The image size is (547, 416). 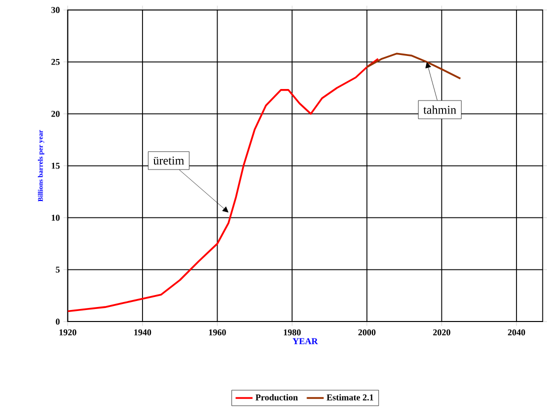 What do you see at coordinates (414, 66) in the screenshot?
I see `line-series` at bounding box center [414, 66].